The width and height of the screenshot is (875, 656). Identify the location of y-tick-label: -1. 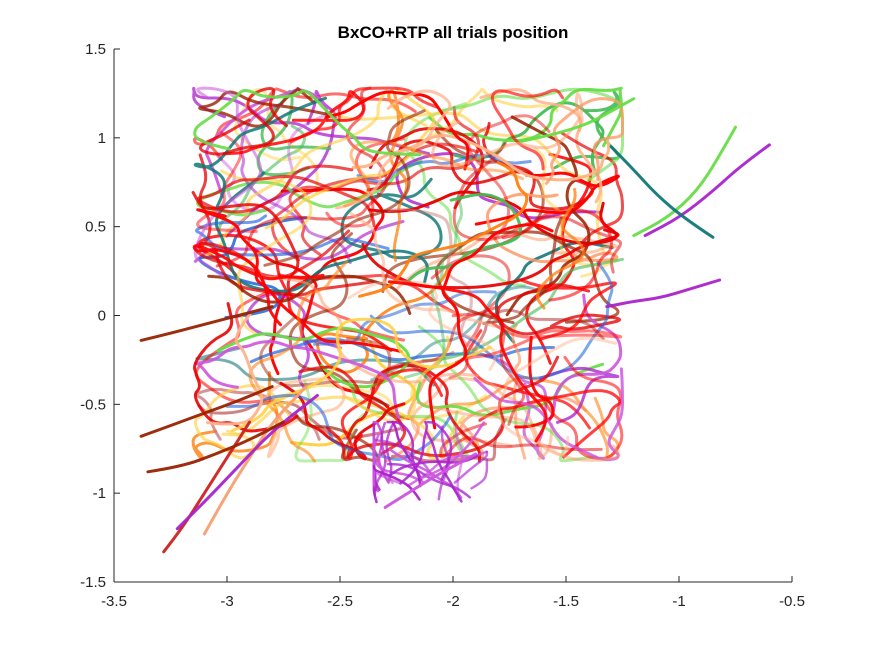
(99, 493).